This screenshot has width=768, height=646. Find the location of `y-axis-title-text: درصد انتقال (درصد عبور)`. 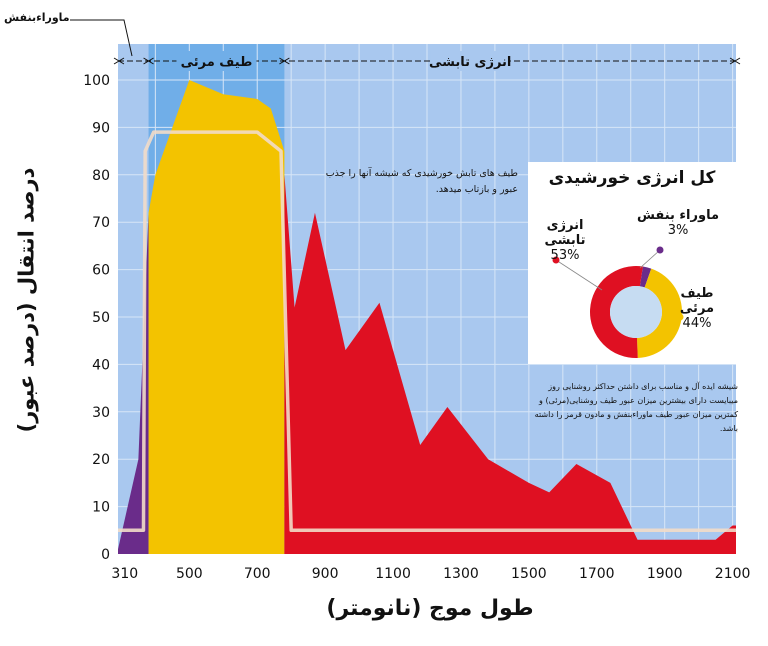

y-axis-title-text: درصد انتقال (درصد عبور) is located at coordinates (26, 300).